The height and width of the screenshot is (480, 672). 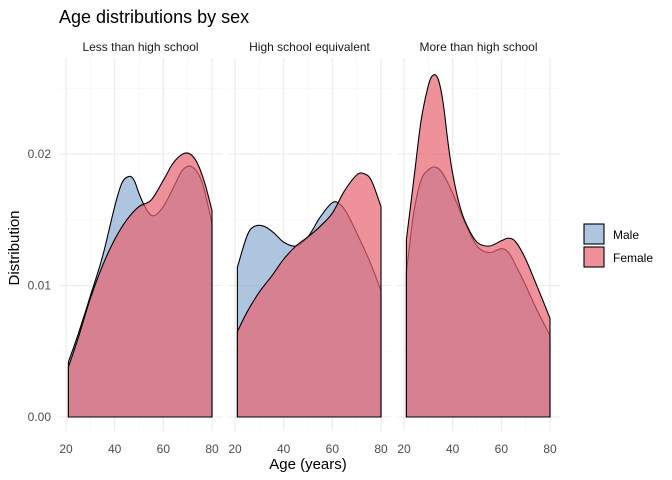 I want to click on y-axis-ticks: 0.00 0.01 0.02, so click(x=40, y=285).